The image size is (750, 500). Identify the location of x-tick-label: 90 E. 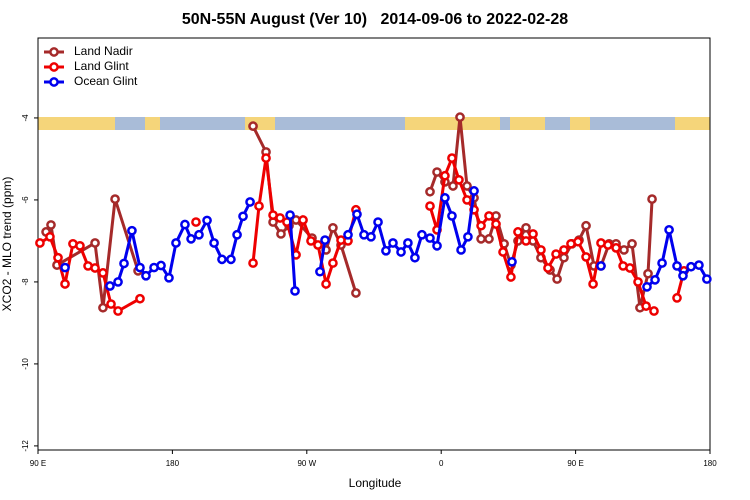
(575, 463).